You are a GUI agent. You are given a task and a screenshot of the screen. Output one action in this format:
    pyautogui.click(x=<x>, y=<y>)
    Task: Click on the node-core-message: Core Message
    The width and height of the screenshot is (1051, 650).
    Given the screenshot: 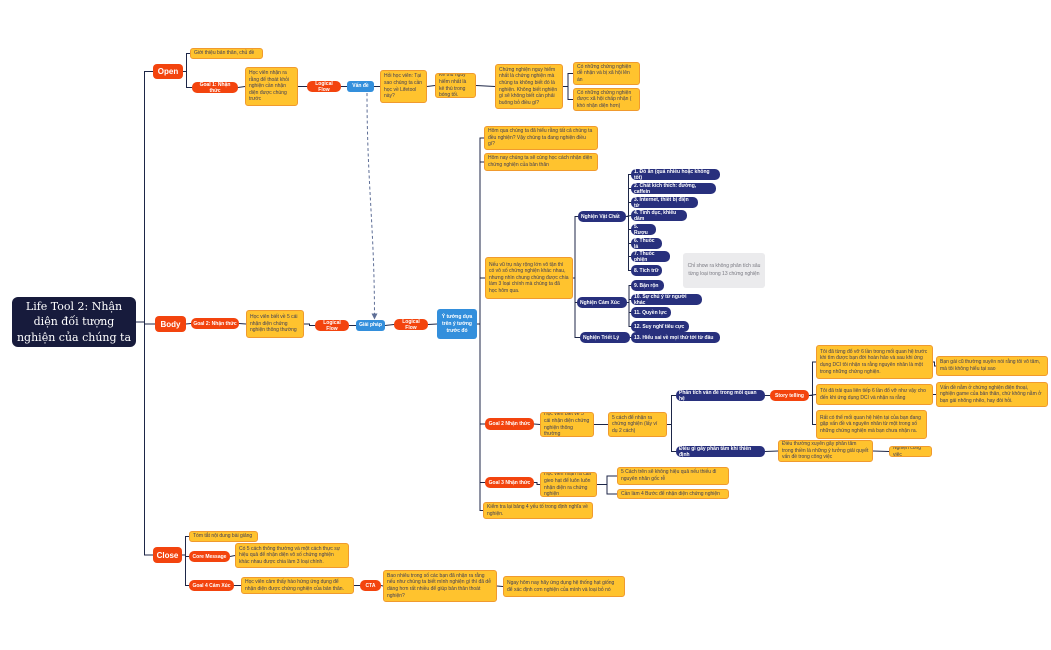 What is the action you would take?
    pyautogui.click(x=209, y=556)
    